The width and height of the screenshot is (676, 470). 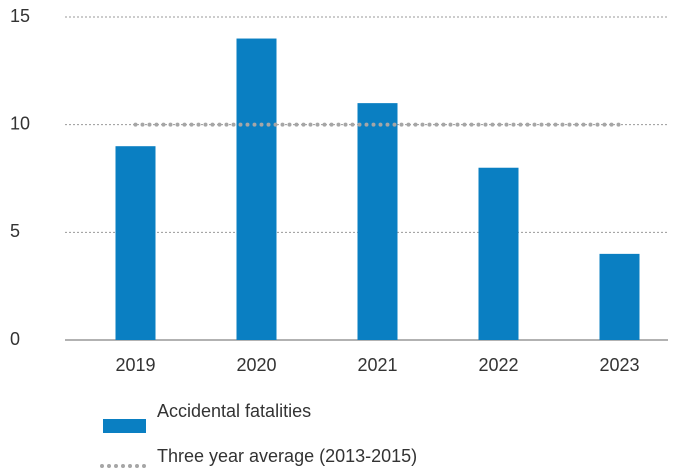 What do you see at coordinates (256, 365) in the screenshot?
I see `x-tick-label: 2020` at bounding box center [256, 365].